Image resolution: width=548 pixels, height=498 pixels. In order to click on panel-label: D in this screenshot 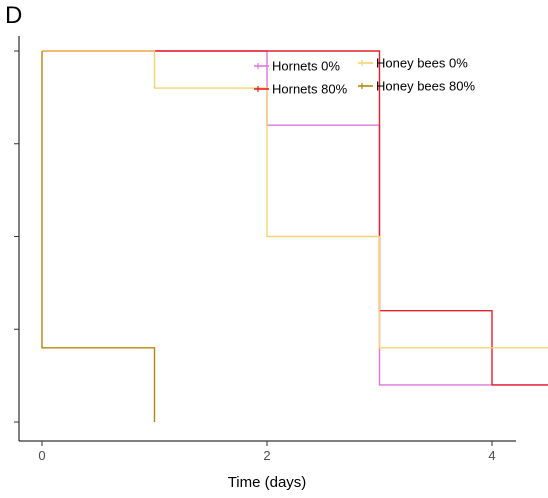, I will do `click(14, 15)`.